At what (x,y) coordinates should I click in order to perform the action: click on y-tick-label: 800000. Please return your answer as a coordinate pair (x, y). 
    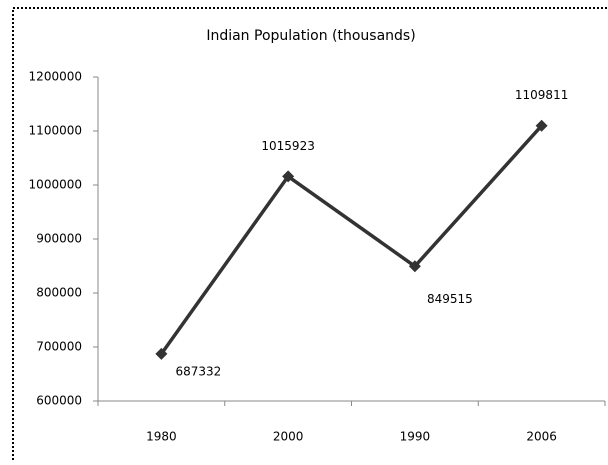
    Looking at the image, I should click on (59, 293).